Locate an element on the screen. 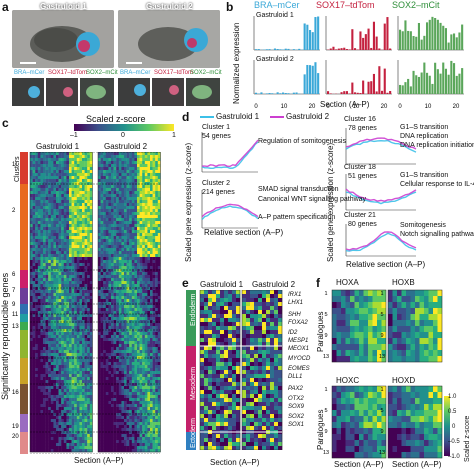 The width and height of the screenshot is (474, 470). cluster18-name: Cluster 18 is located at coordinates (360, 167).